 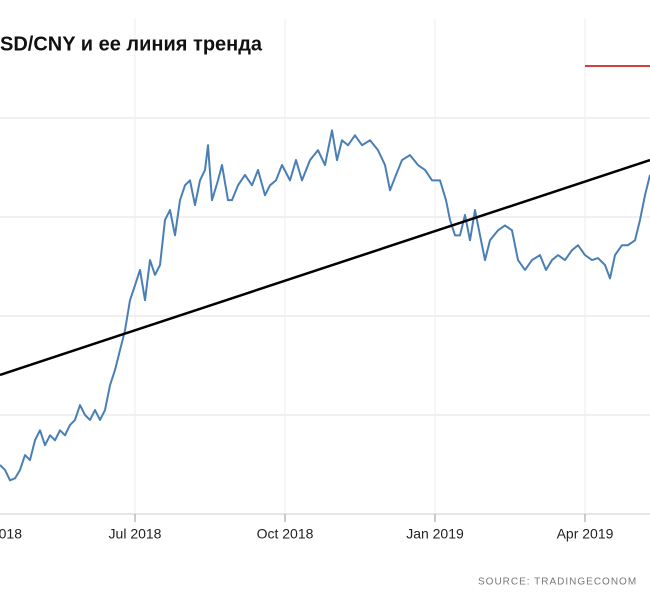 What do you see at coordinates (11, 534) in the screenshot?
I see `x-tick-label: 018` at bounding box center [11, 534].